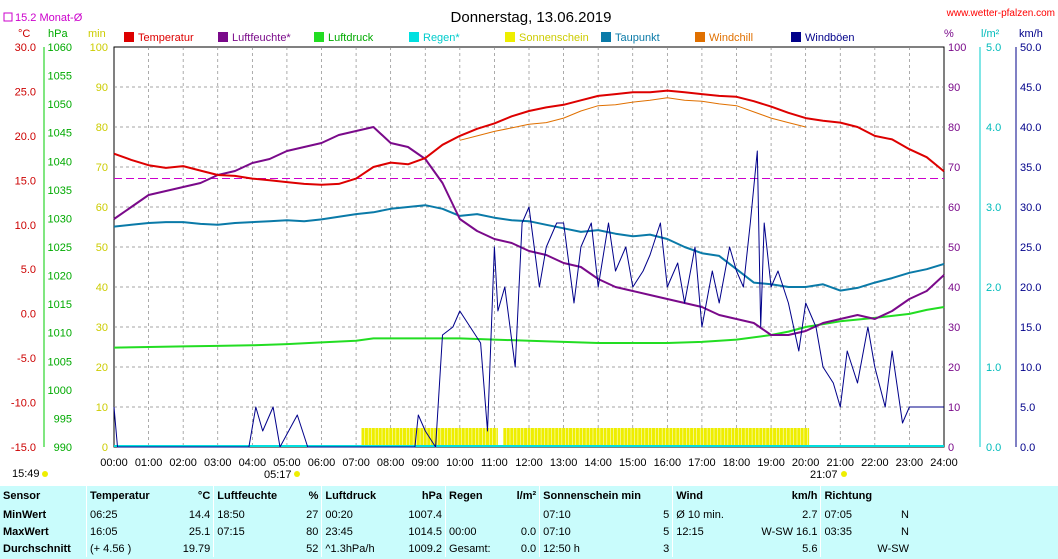  Describe the element at coordinates (60, 162) in the screenshot. I see `pressure-axis-tick: 1040` at that location.